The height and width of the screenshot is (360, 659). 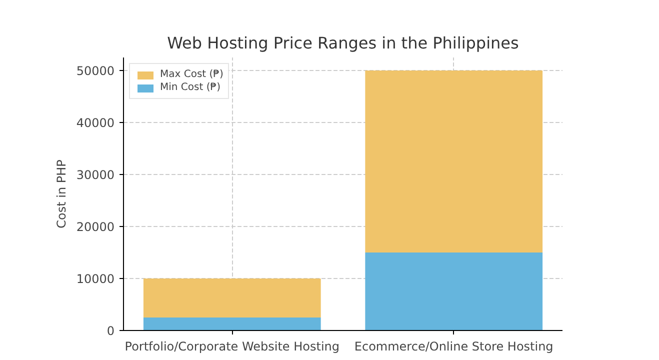 I want to click on legend-label: Max Cost (₱), so click(x=192, y=74).